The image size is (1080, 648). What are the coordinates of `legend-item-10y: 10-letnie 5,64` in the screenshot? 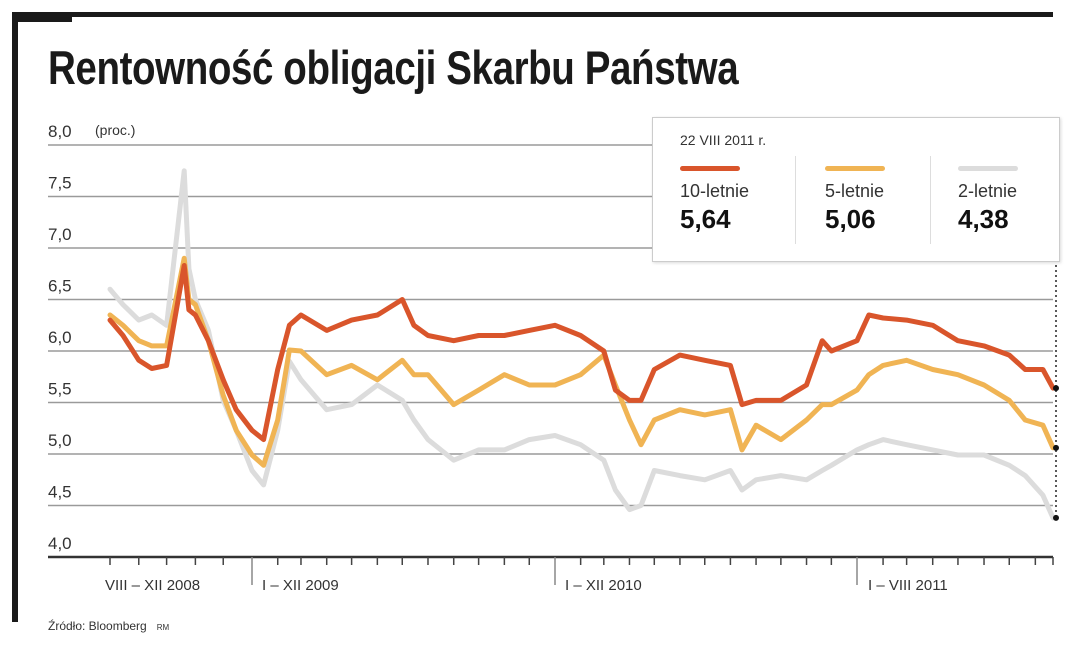 It's located at (740, 200).